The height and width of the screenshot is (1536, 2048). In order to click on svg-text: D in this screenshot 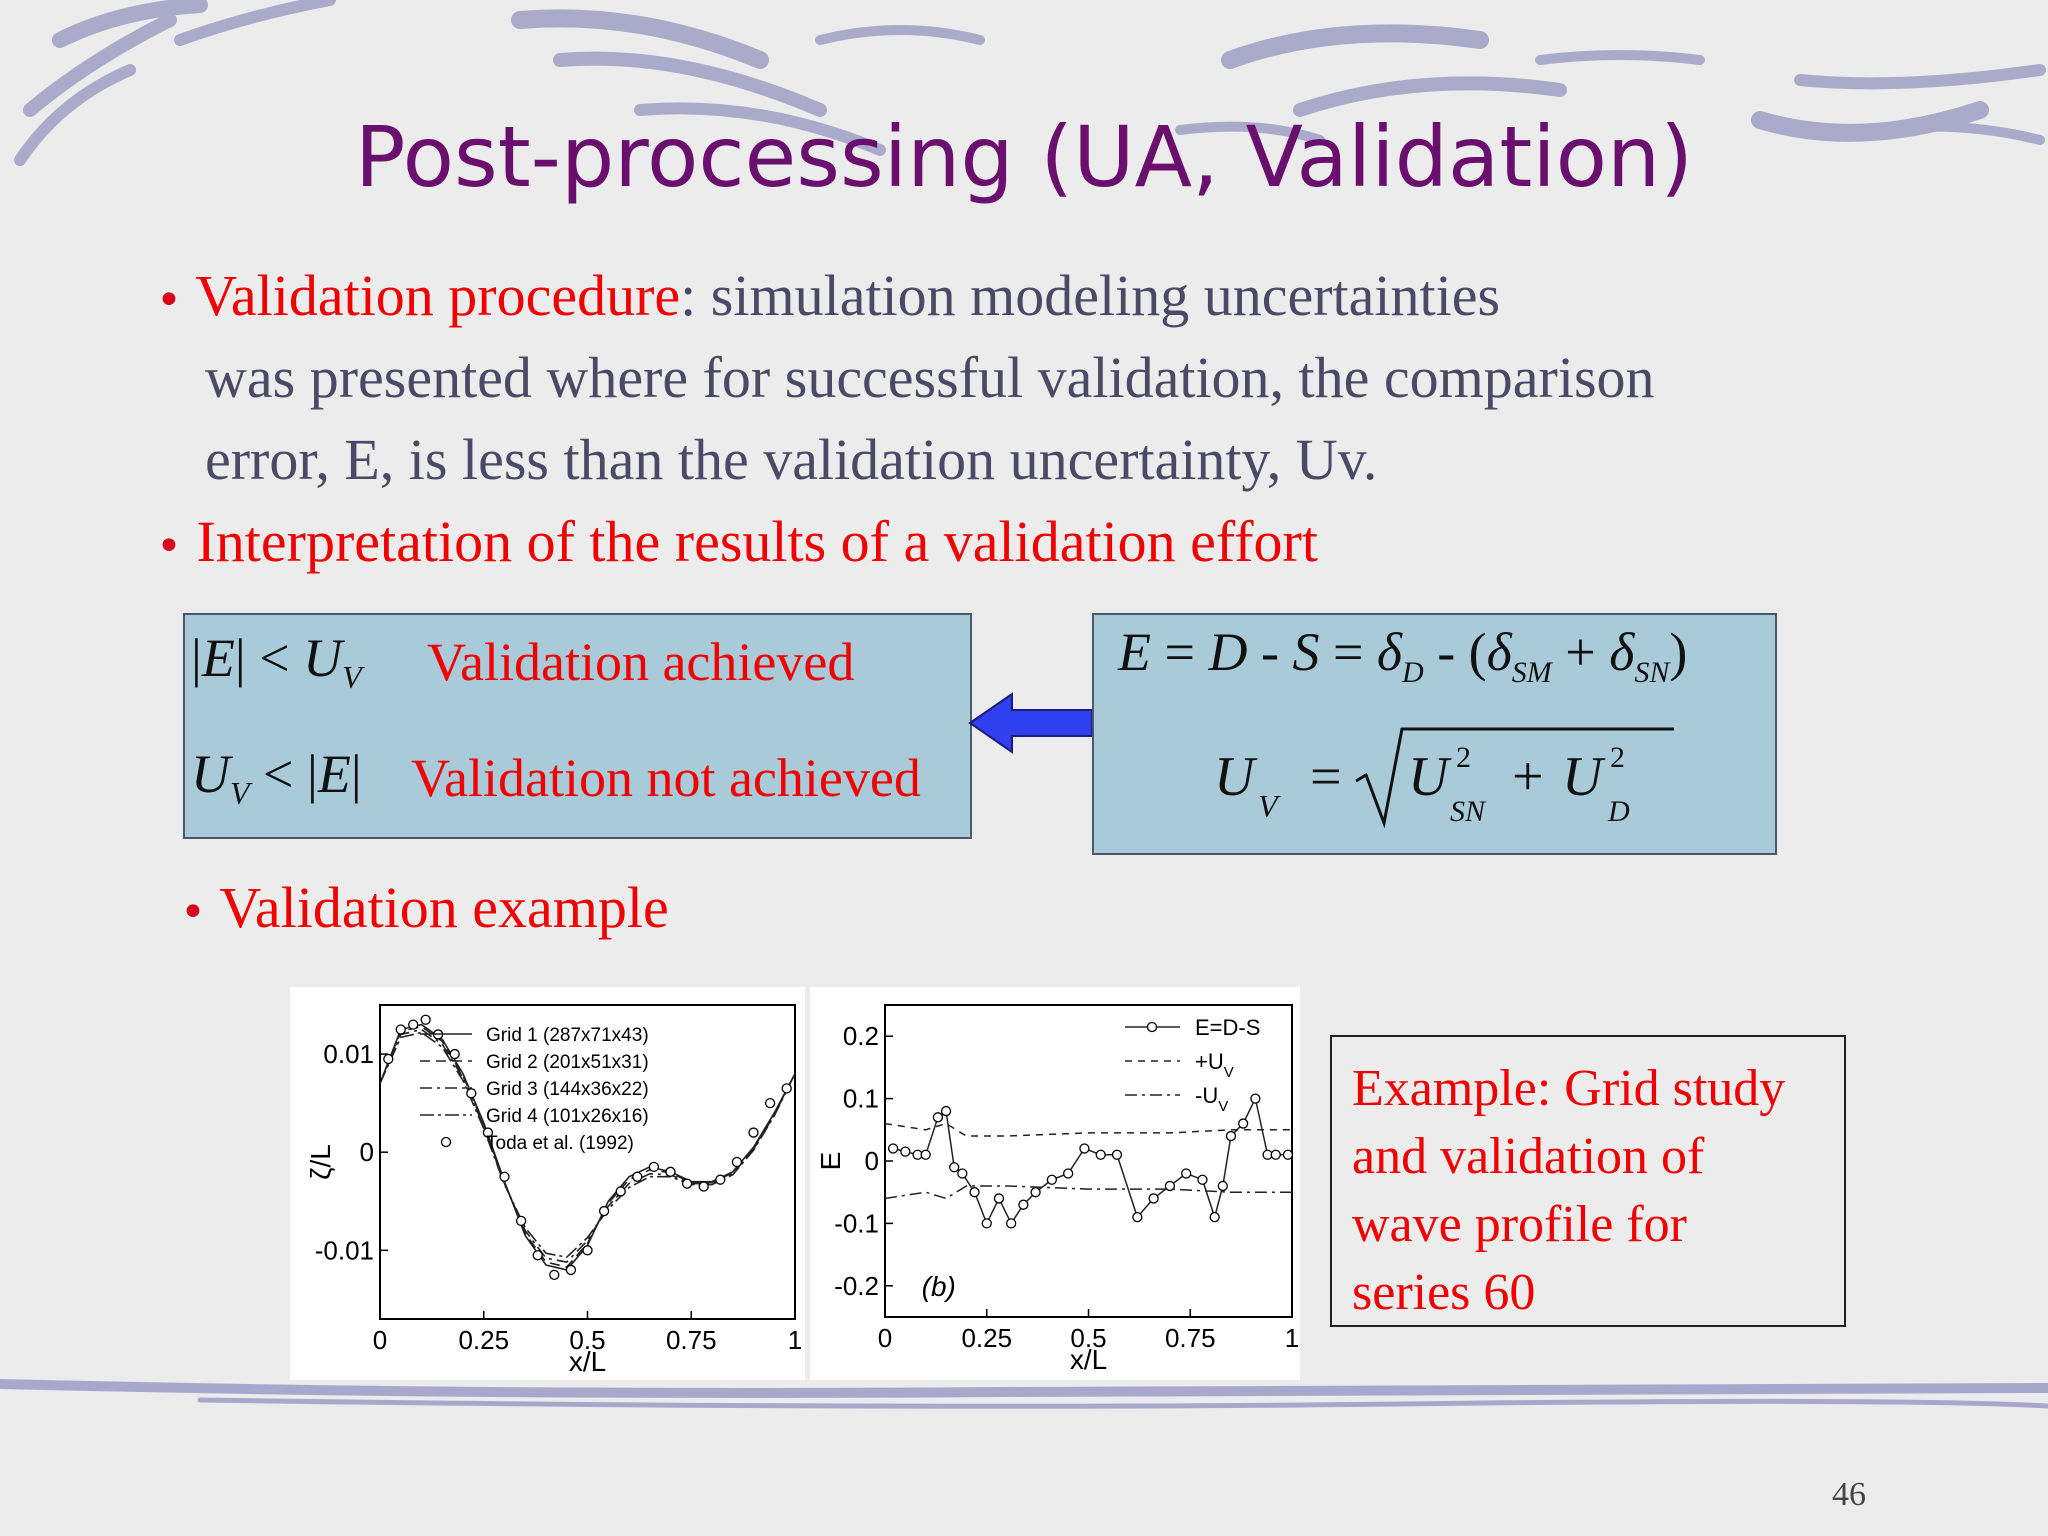, I will do `click(1618, 811)`.